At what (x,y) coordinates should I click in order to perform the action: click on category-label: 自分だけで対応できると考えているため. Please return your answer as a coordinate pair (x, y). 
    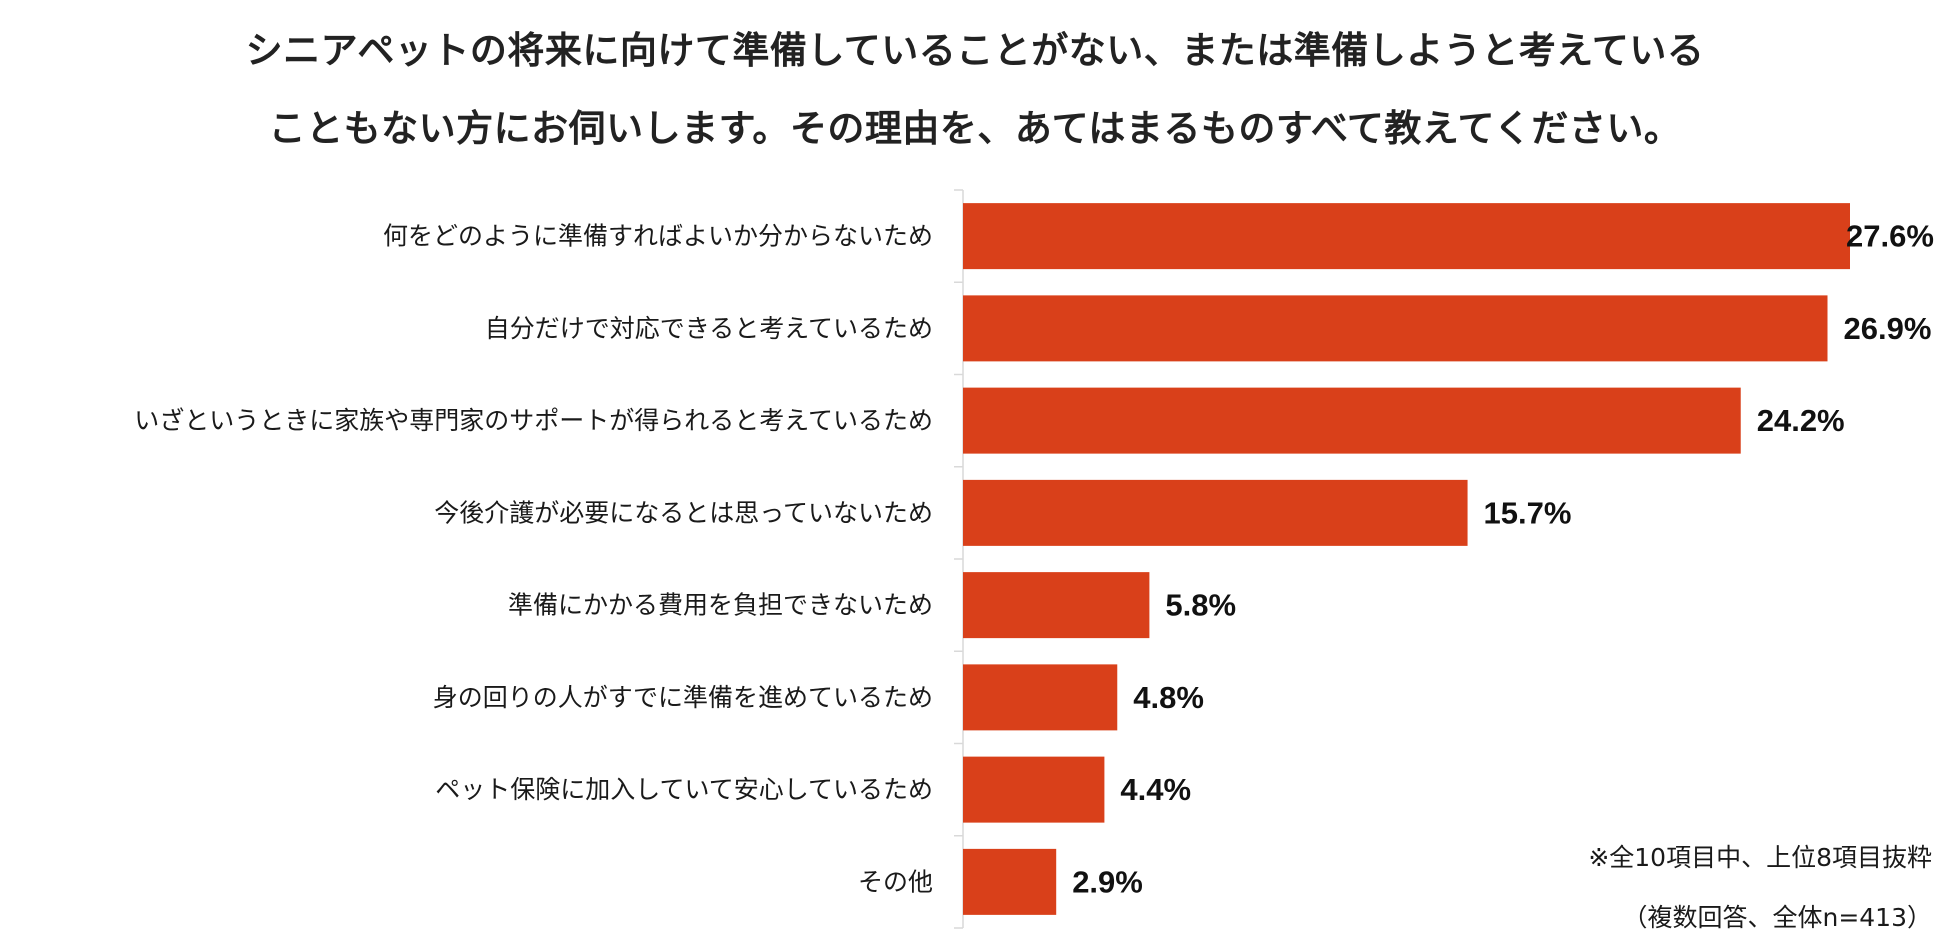
    Looking at the image, I should click on (709, 328).